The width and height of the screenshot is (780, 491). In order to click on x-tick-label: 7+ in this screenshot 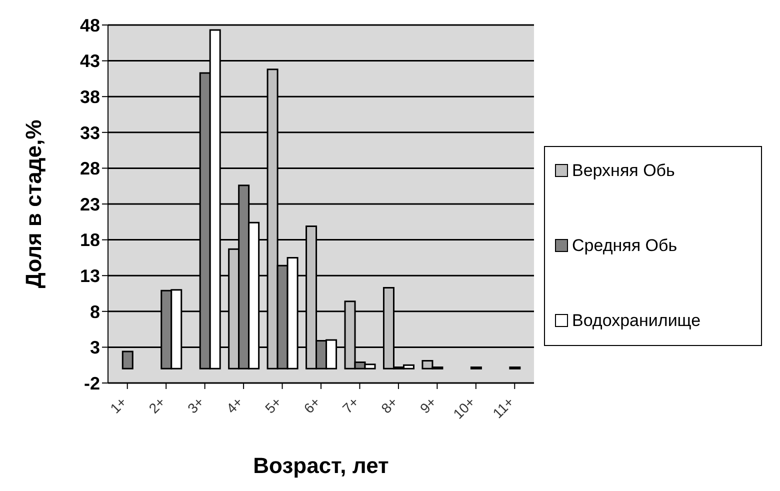, I will do `click(350, 405)`.